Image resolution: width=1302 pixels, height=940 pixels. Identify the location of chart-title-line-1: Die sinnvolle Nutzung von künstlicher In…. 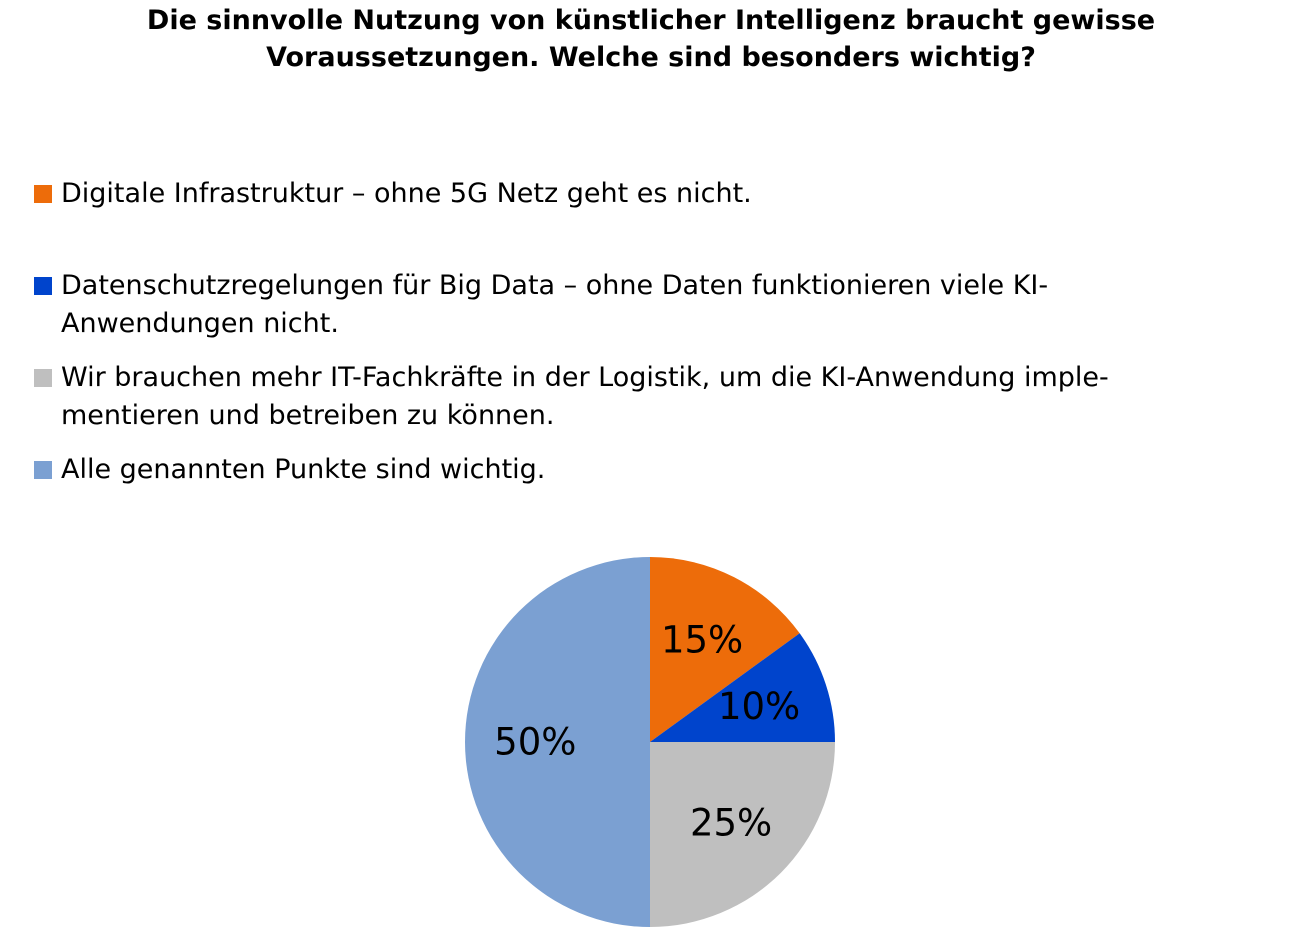
(651, 20).